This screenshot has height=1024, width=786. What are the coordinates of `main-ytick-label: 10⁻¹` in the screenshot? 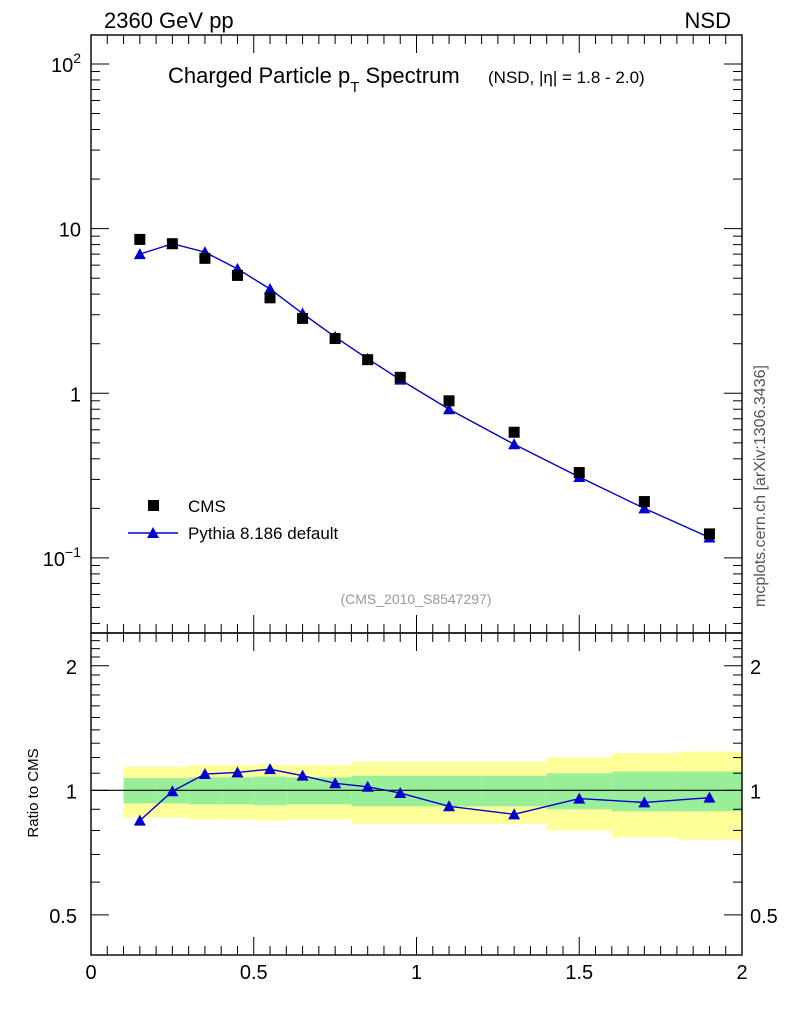 It's located at (62, 557).